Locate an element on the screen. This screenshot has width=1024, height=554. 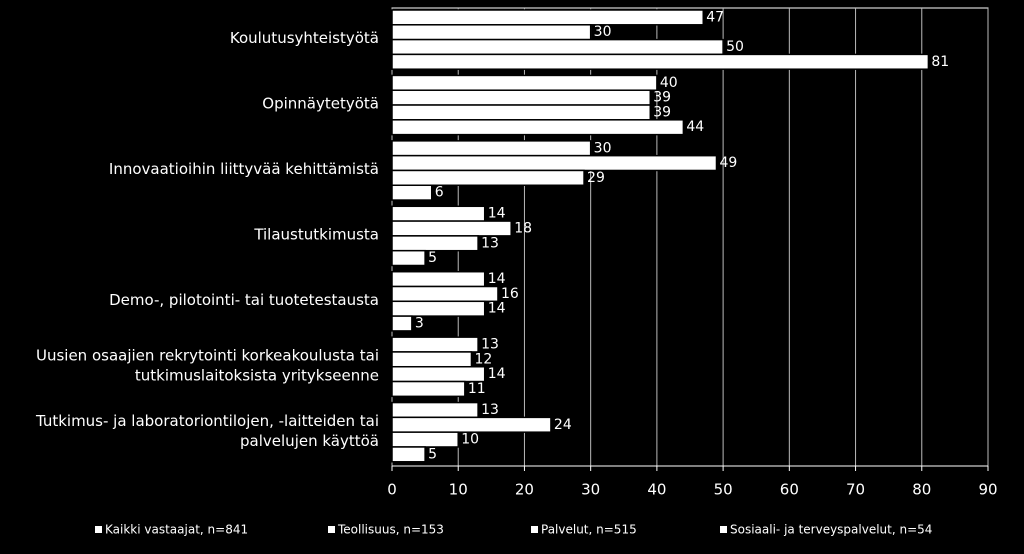
y-tick-label: Demo-, pilotointi- tai tuotetestausta is located at coordinates (244, 300).